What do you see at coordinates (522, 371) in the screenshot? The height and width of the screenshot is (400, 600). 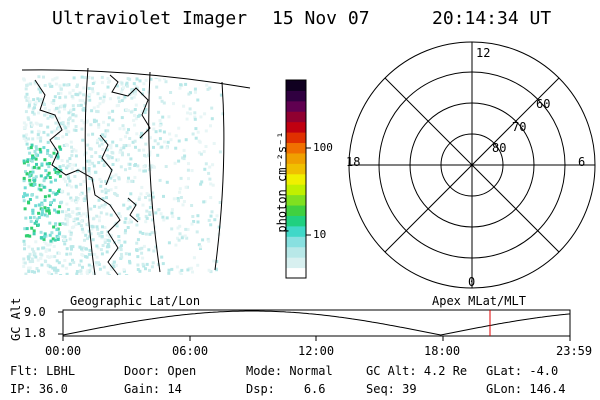 I see `status-glat: GLat: -4.0` at bounding box center [522, 371].